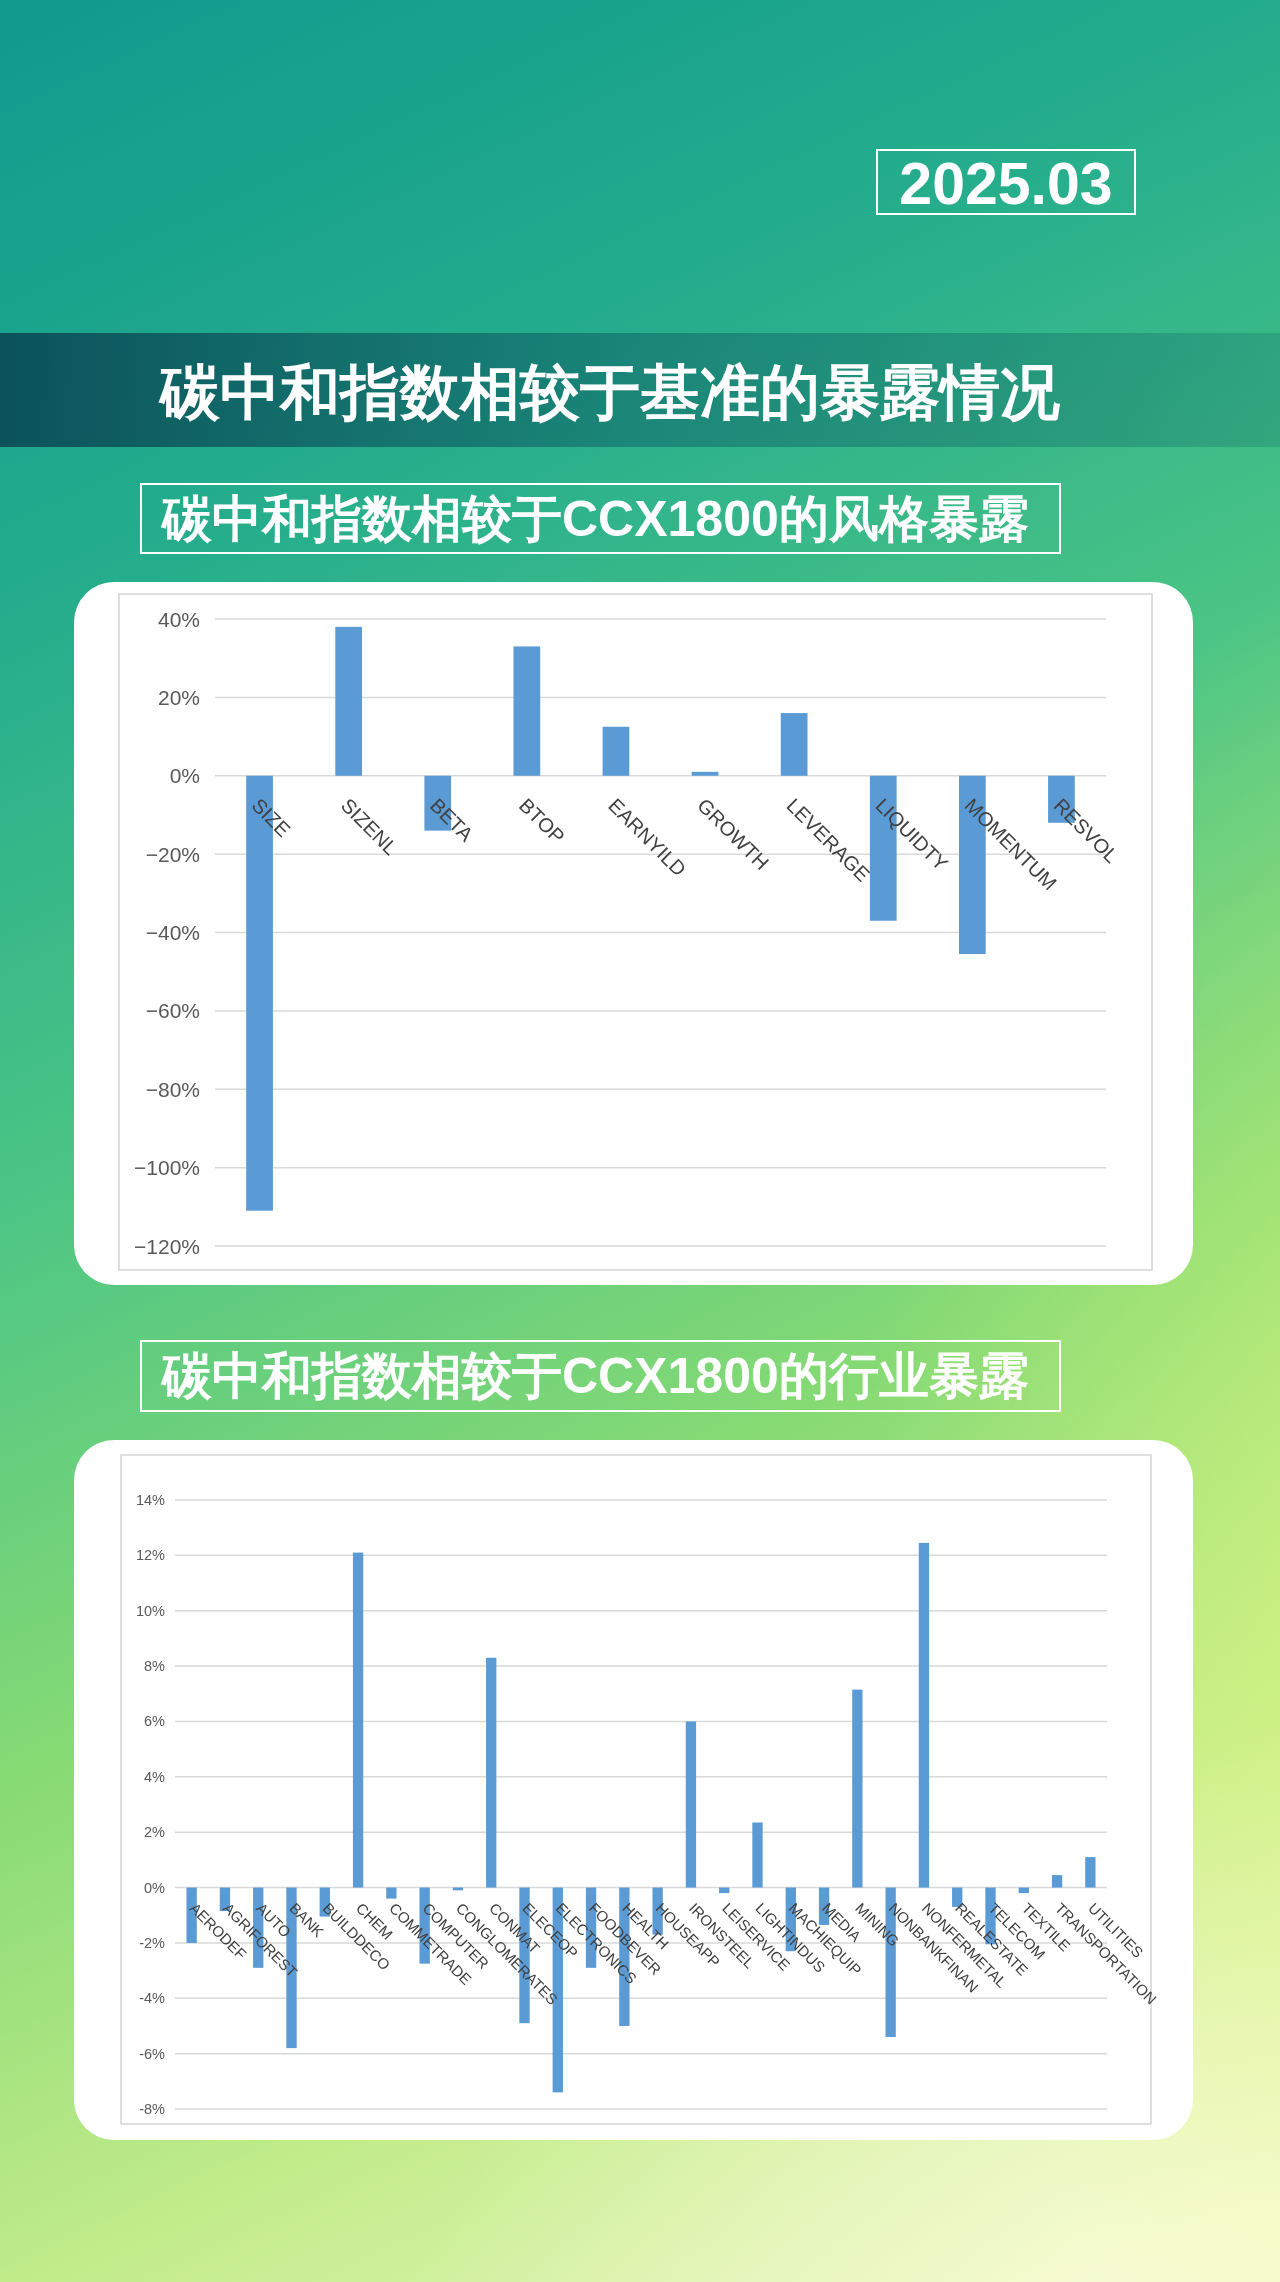 This screenshot has height=2282, width=1280. I want to click on y-tick-label: -4%, so click(152, 1998).